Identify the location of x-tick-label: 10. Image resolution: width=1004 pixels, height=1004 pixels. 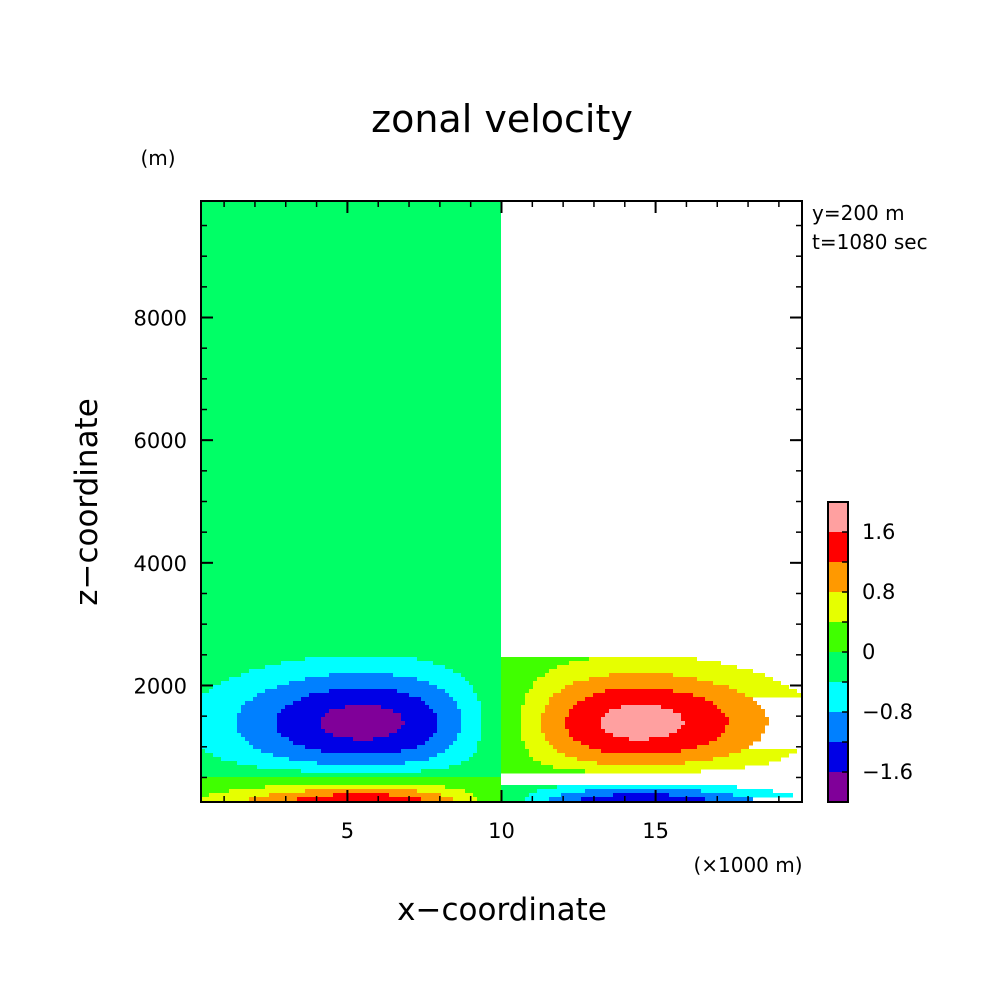
(501, 831).